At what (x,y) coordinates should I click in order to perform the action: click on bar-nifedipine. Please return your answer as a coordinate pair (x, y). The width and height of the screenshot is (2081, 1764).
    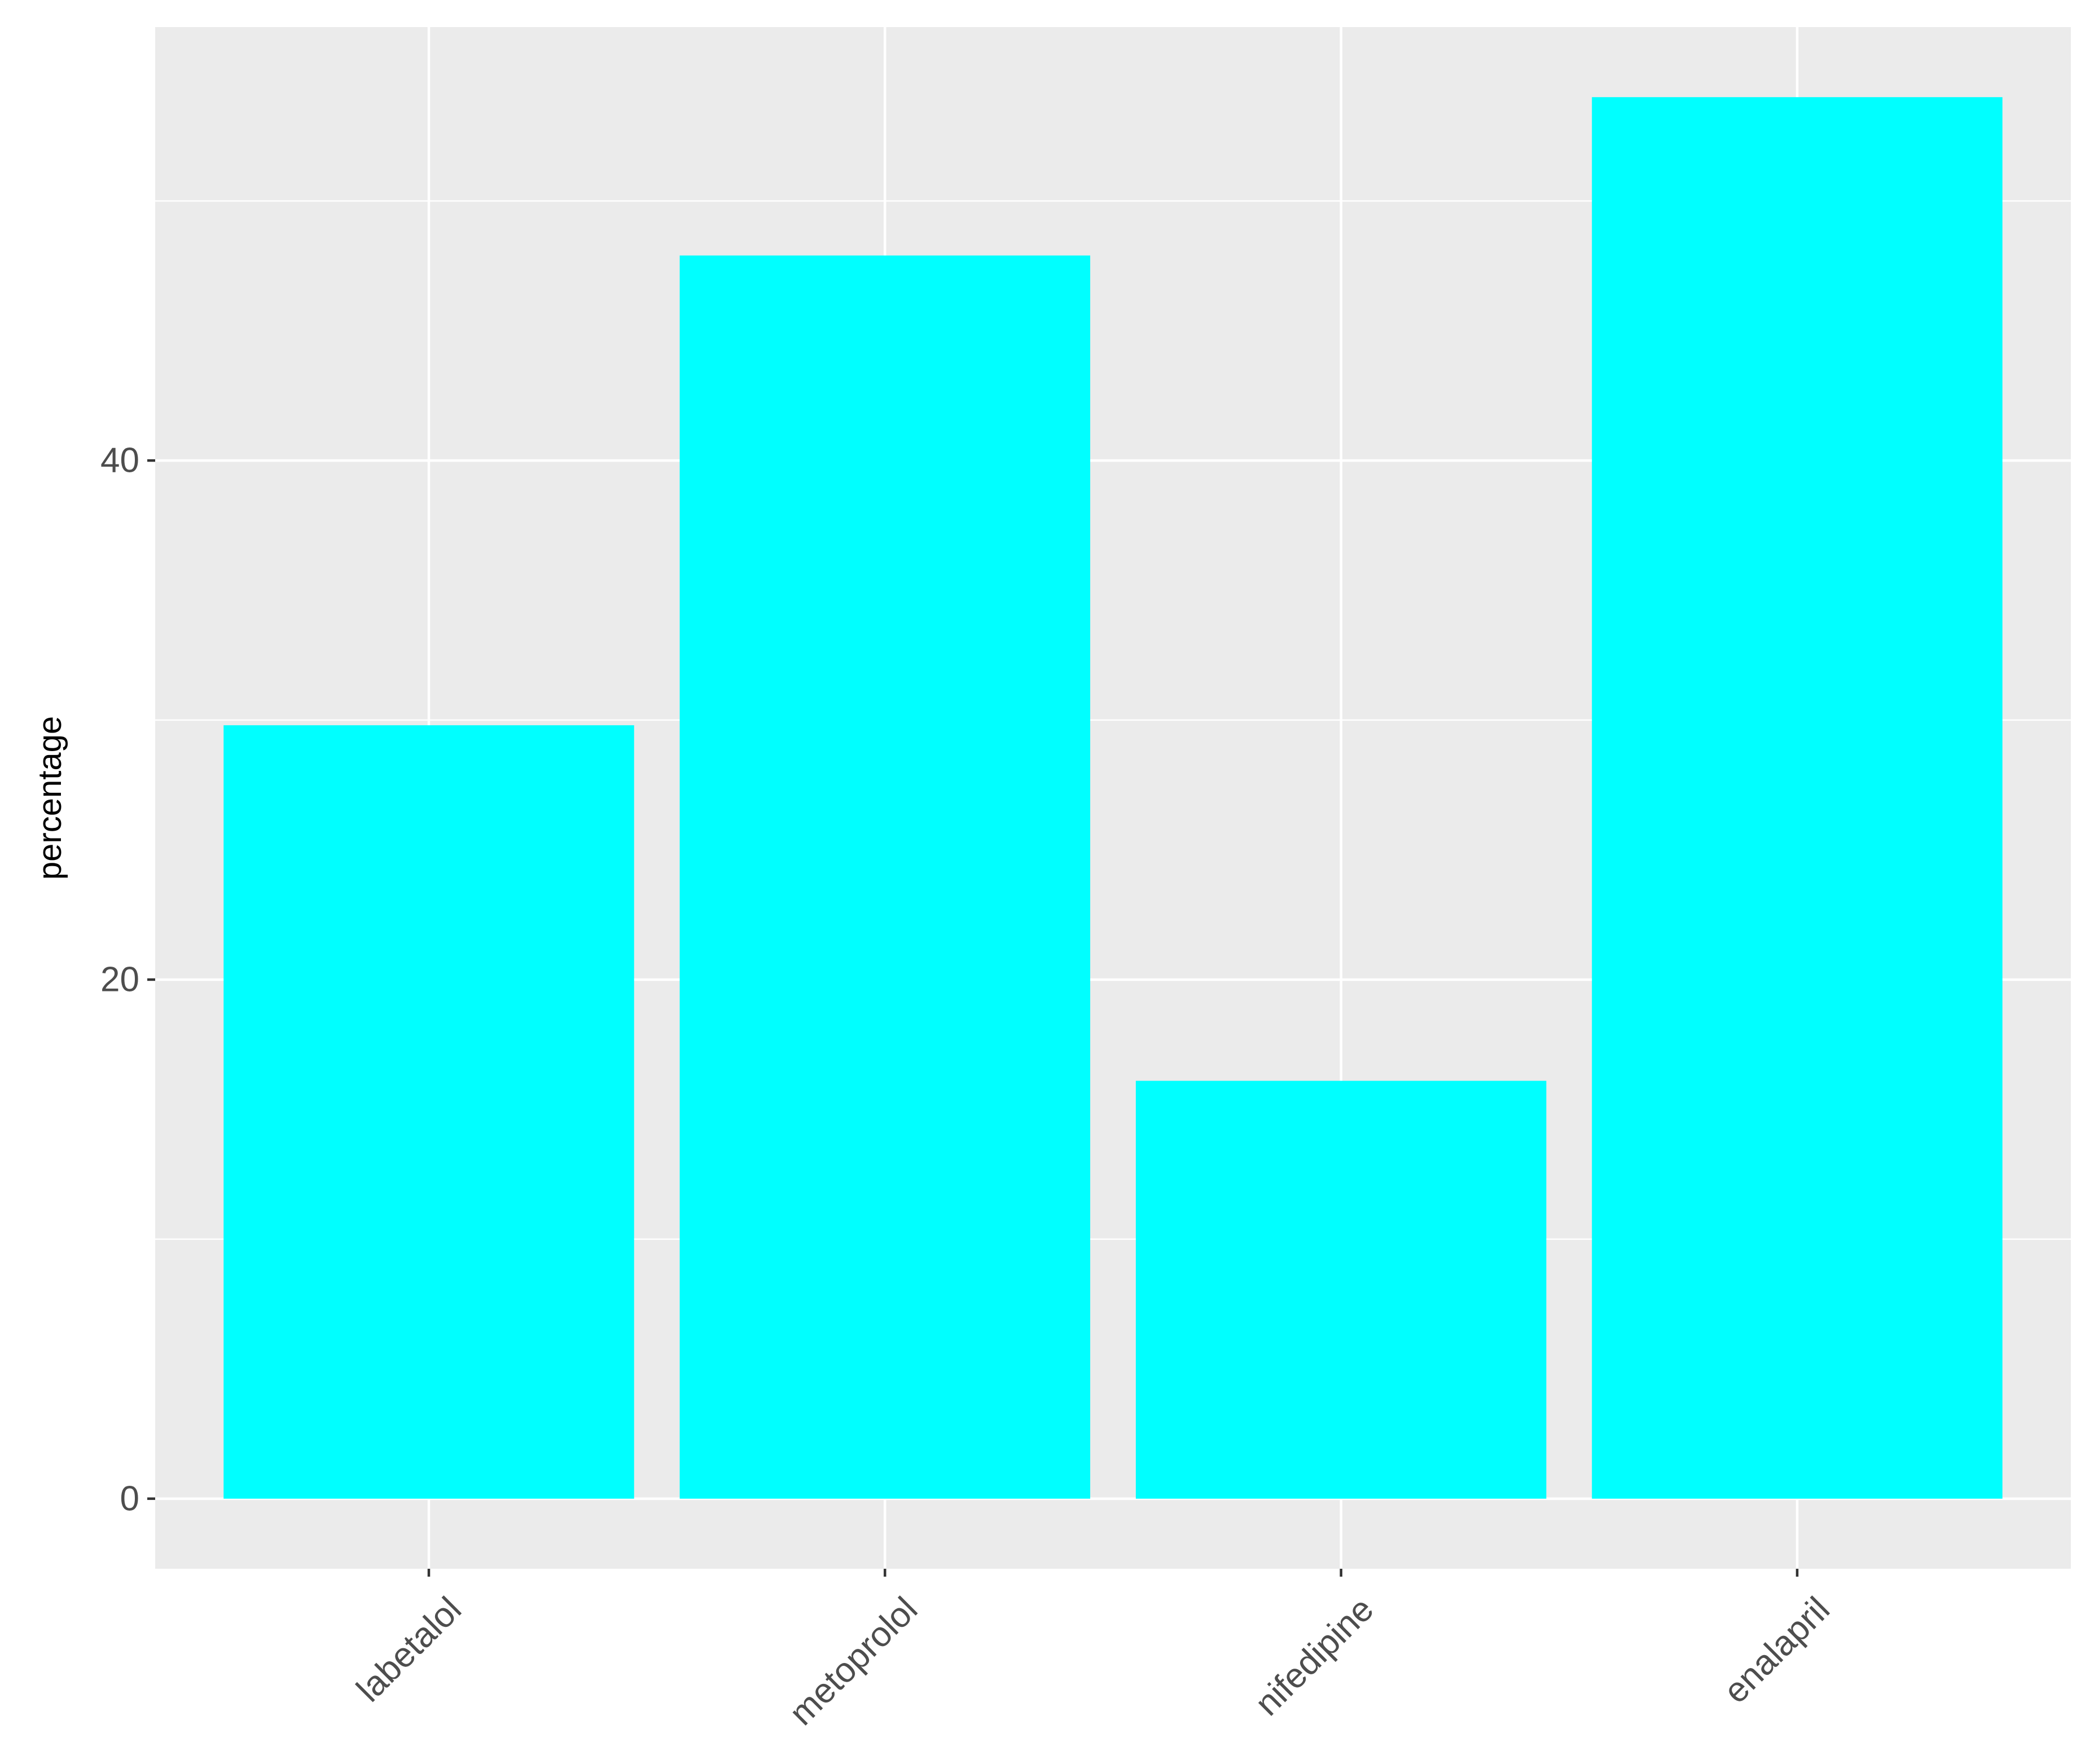
    Looking at the image, I should click on (1341, 1290).